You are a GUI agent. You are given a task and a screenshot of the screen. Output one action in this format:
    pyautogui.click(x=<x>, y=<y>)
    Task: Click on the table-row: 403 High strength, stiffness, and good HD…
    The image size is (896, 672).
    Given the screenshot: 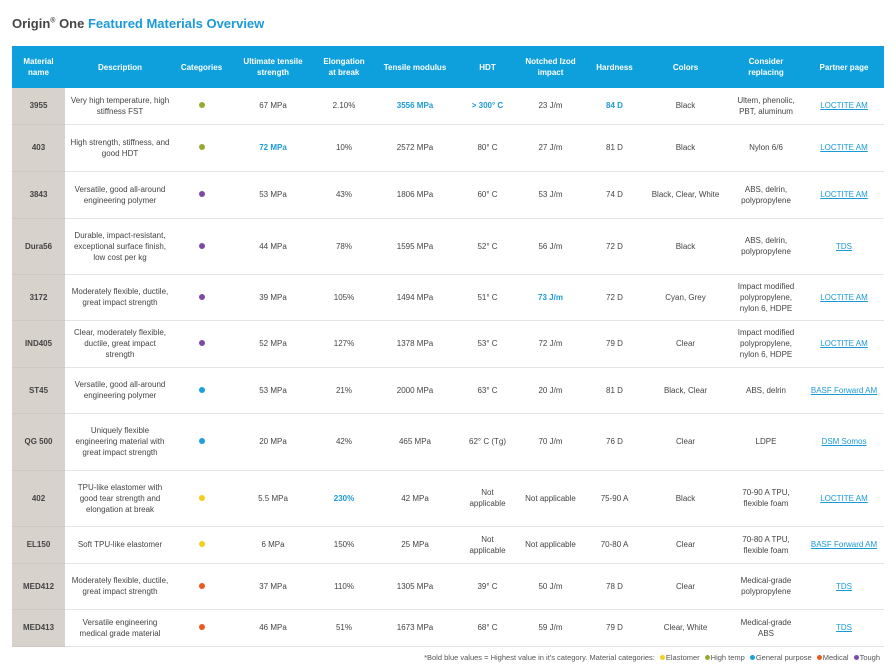 What is the action you would take?
    pyautogui.click(x=448, y=148)
    